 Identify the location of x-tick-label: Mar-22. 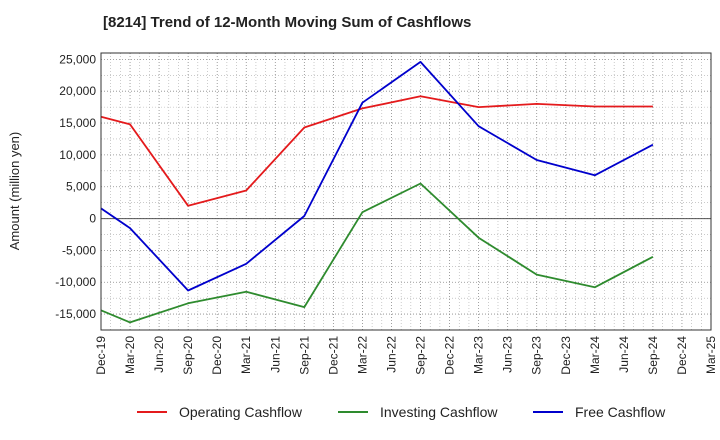
(362, 355).